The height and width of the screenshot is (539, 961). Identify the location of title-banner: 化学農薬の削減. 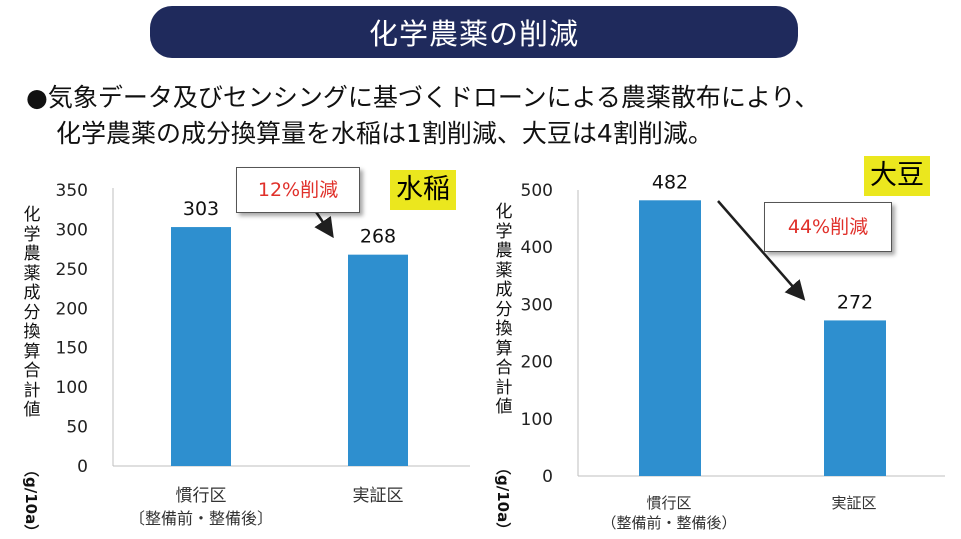
(474, 32).